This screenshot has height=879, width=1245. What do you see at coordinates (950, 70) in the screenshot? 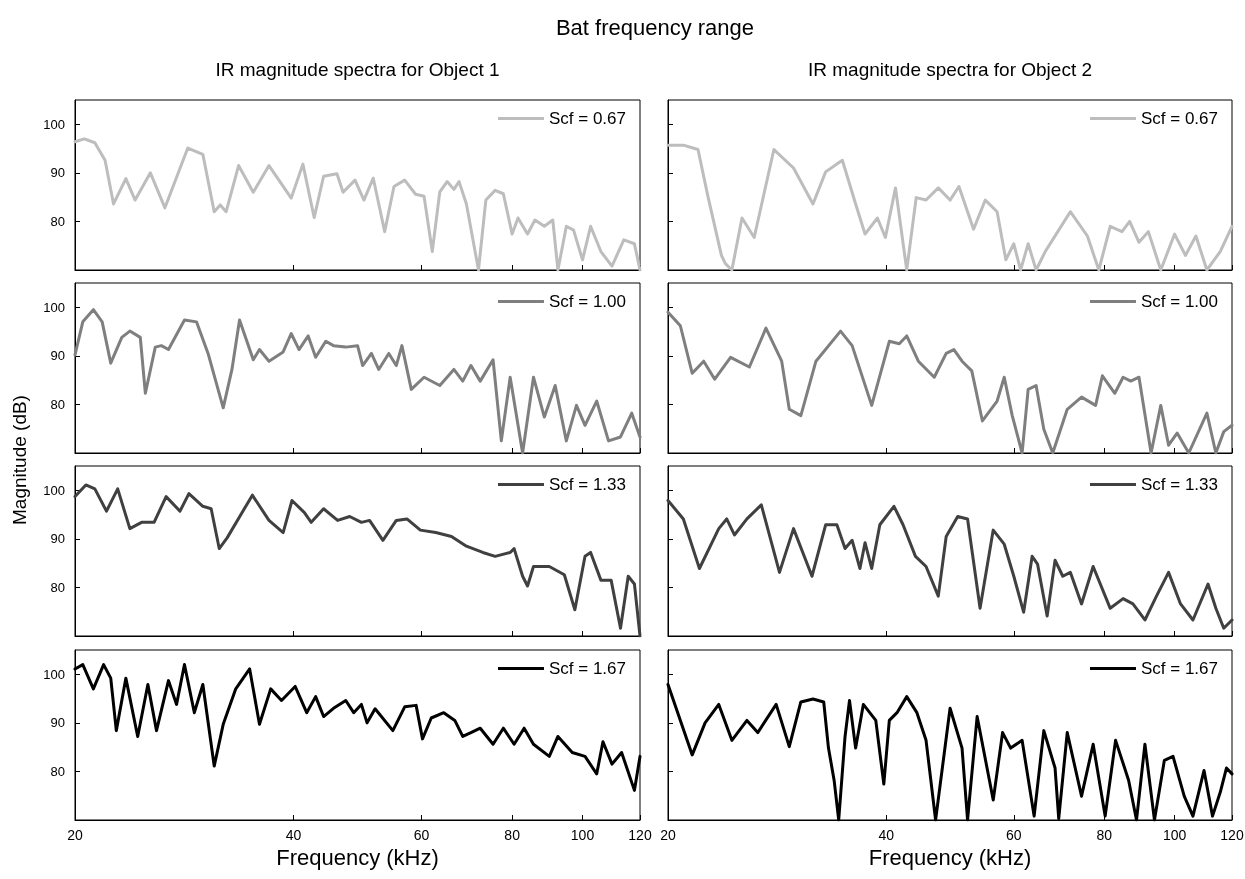
I see `chart-title: IR magnitude spectra for Object 2` at bounding box center [950, 70].